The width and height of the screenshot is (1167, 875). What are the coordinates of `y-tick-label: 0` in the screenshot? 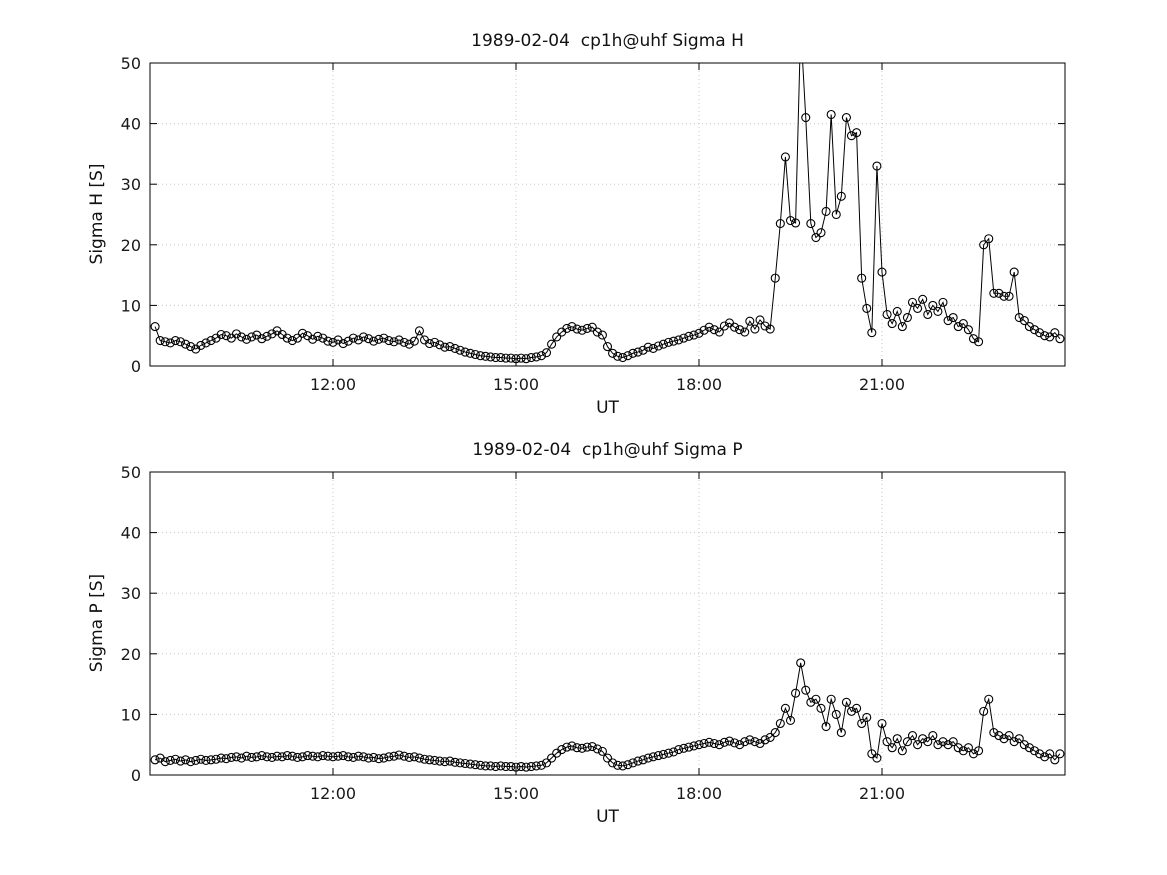 It's located at (136, 366).